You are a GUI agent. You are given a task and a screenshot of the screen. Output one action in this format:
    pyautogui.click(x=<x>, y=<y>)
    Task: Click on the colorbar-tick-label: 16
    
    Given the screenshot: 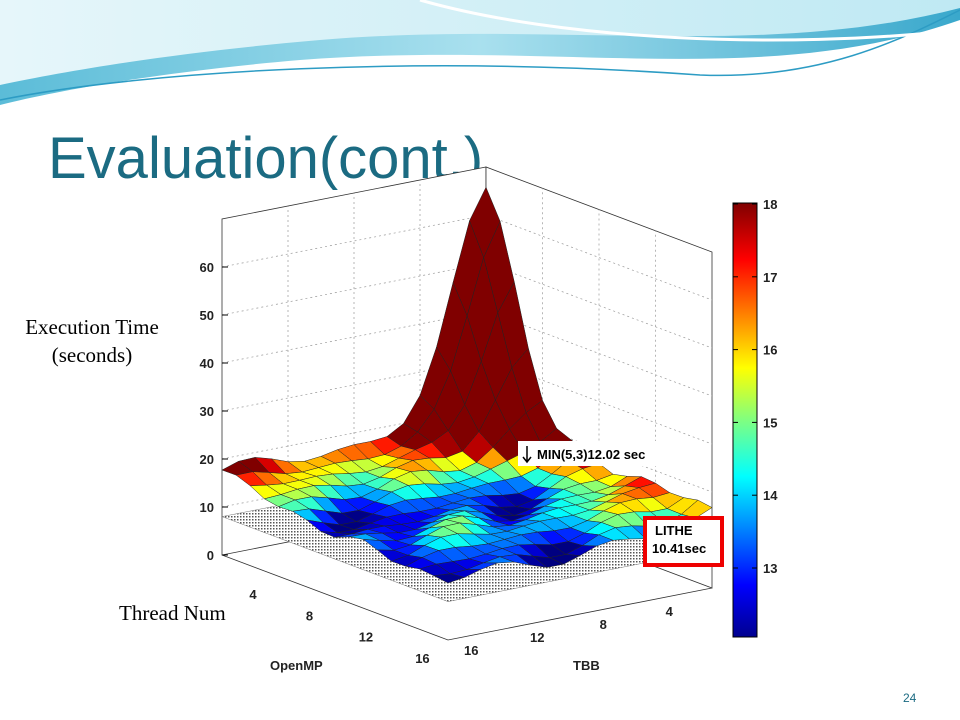 What is the action you would take?
    pyautogui.click(x=770, y=350)
    